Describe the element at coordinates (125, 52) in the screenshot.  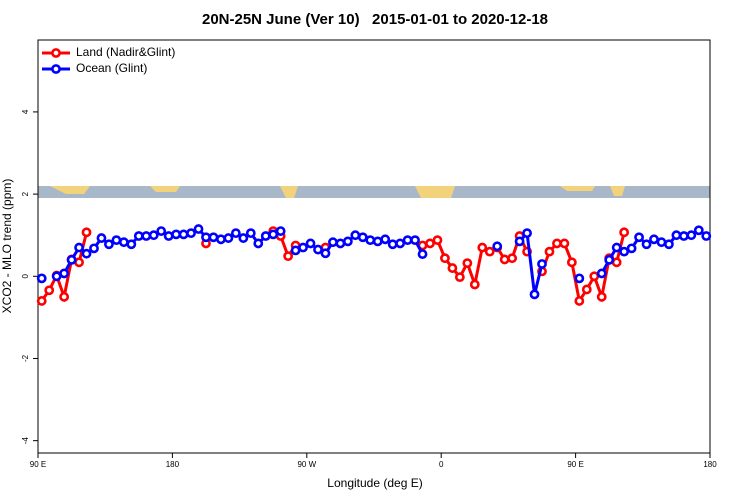
I see `legend-label: Land (Nadir&Glint)` at that location.